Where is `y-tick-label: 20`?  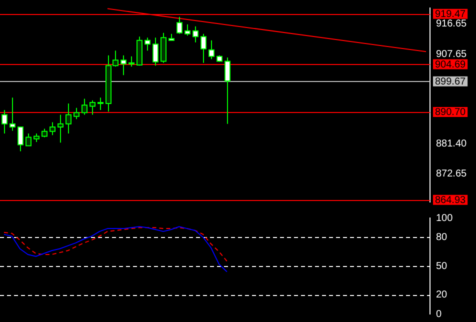
y-tick-label: 20 is located at coordinates (442, 295).